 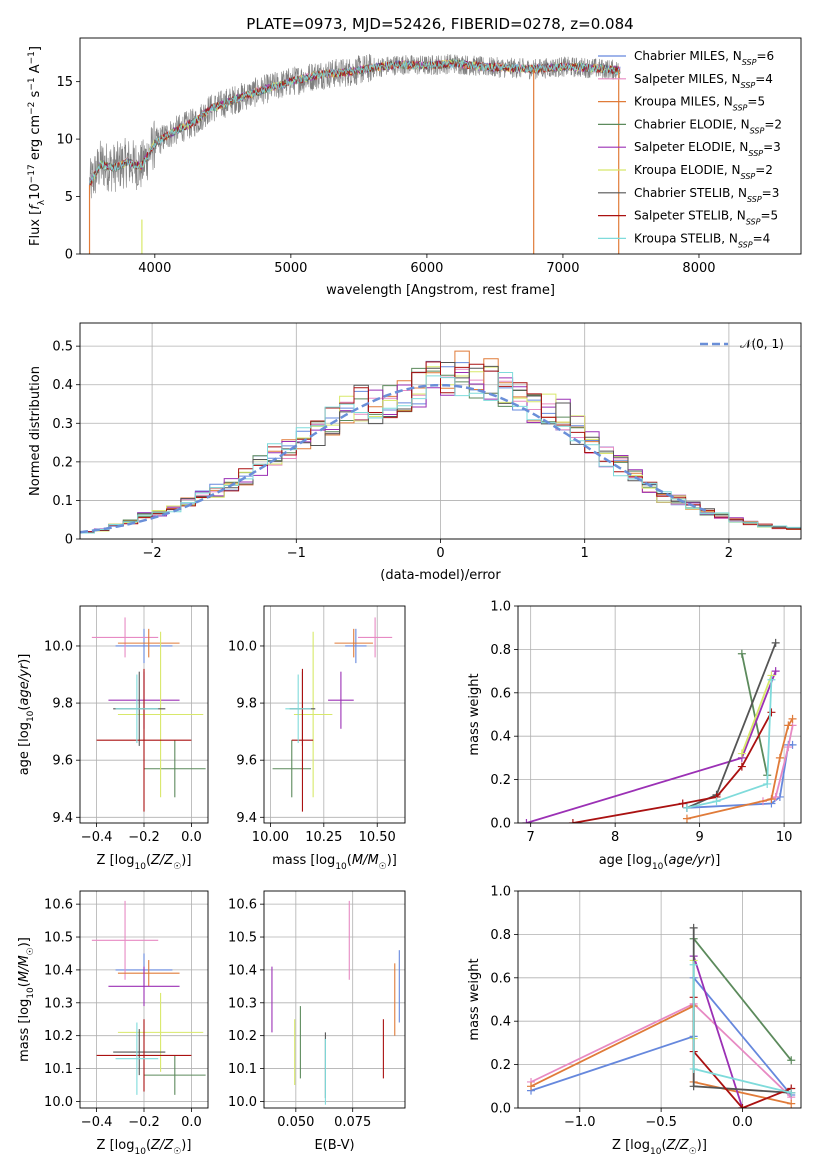 What do you see at coordinates (32, 173) in the screenshot?
I see `label-sup: −17` at bounding box center [32, 173].